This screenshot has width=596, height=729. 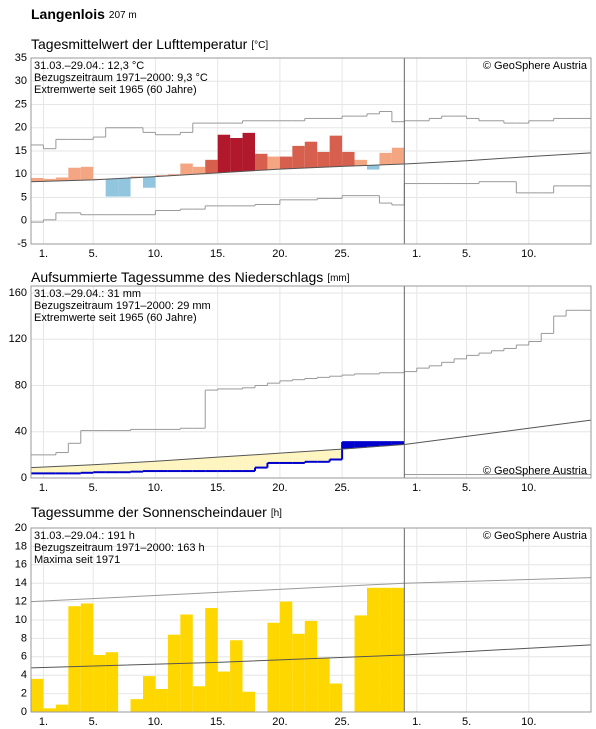 What do you see at coordinates (121, 78) in the screenshot?
I see `info-text: Bezugszeitraum 1971–2000: 9,3 °C` at bounding box center [121, 78].